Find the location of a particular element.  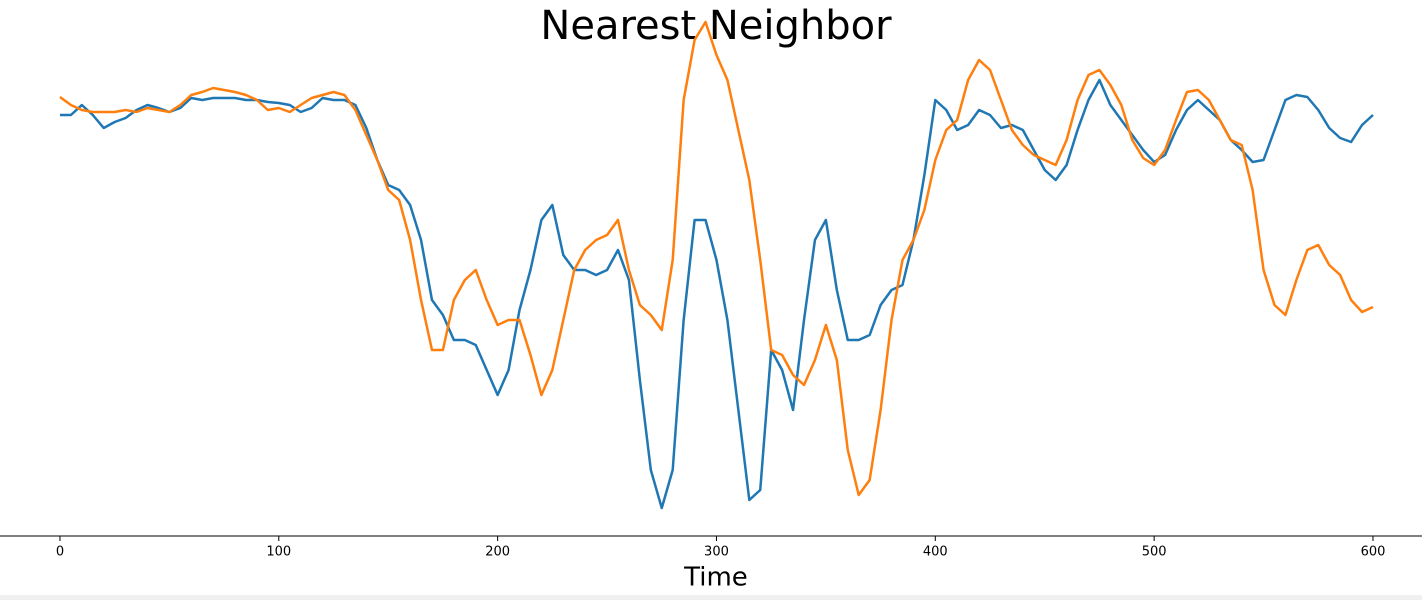

x-tick-label: 400 is located at coordinates (935, 552).